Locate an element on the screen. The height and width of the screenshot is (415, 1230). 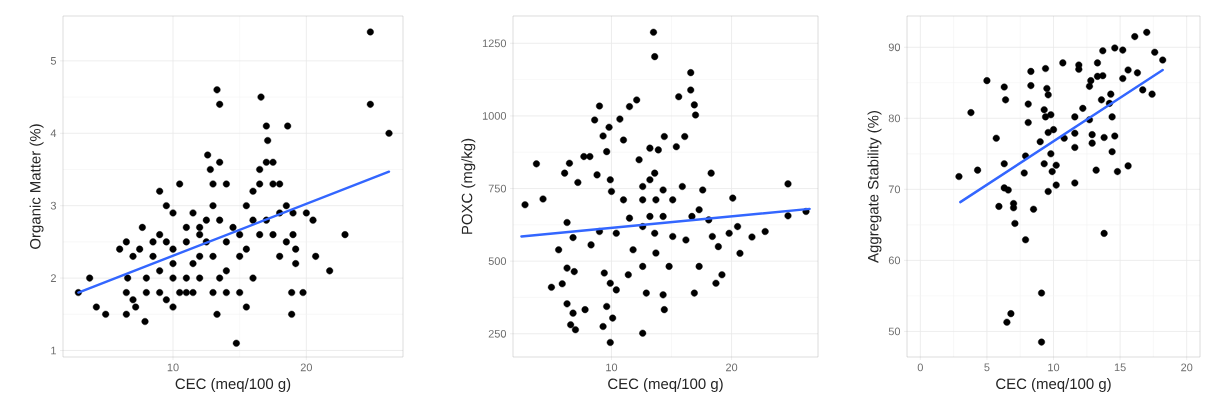
y-tick-label: 750 is located at coordinates (497, 188).